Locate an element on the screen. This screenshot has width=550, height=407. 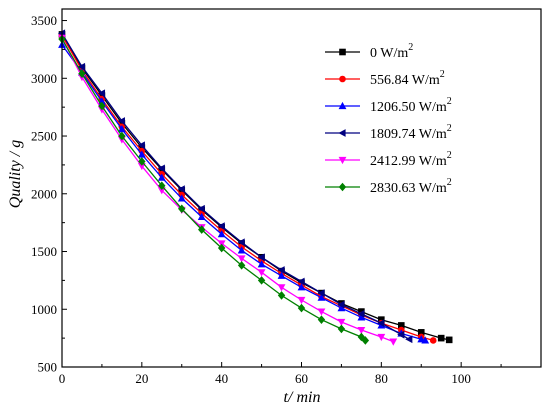
legend-label: 1809.74 W/m2 is located at coordinates (411, 132).